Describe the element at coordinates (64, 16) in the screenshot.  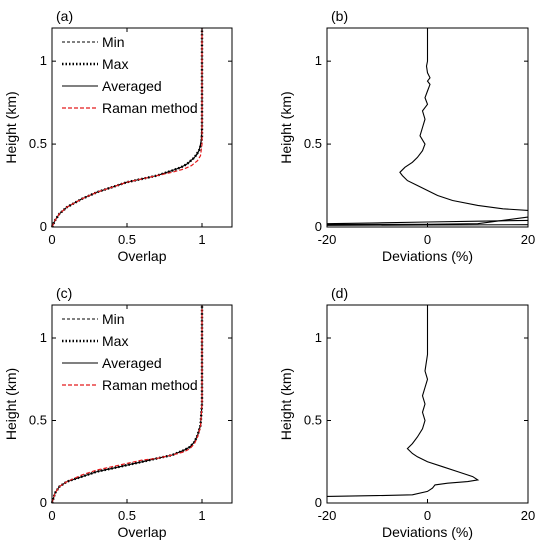
I see `panel-label: (a)` at that location.